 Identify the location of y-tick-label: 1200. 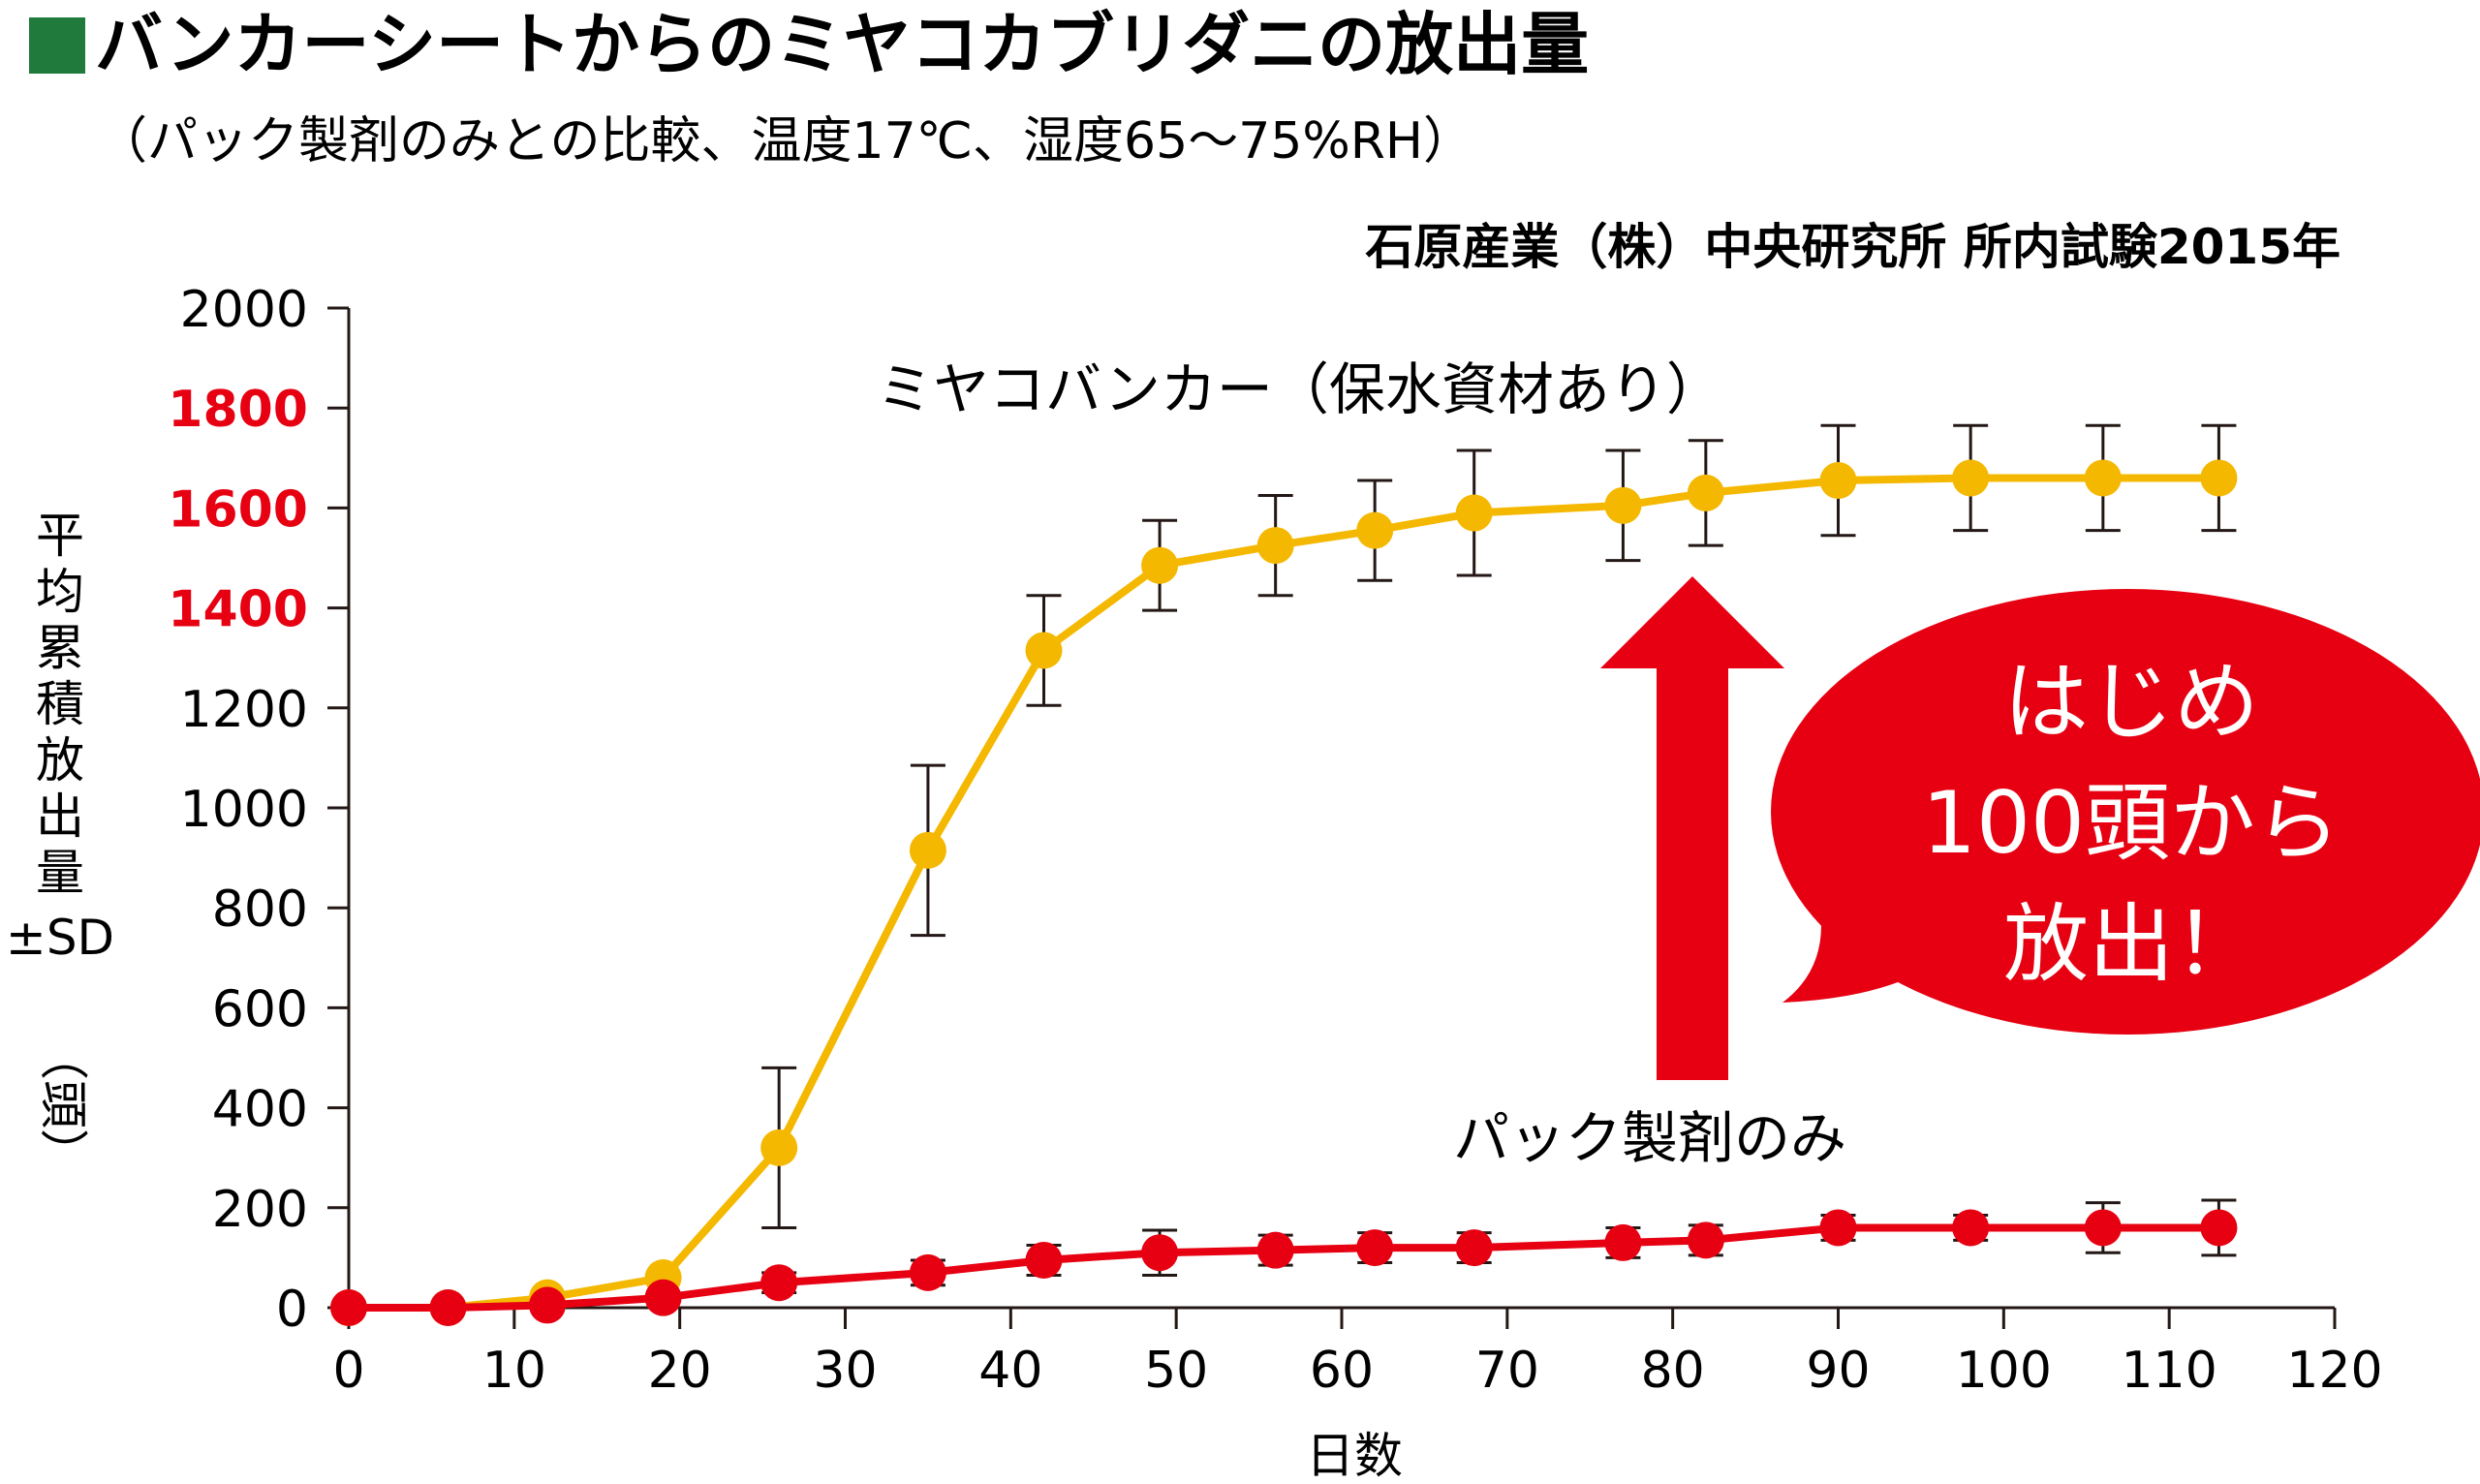
(244, 710).